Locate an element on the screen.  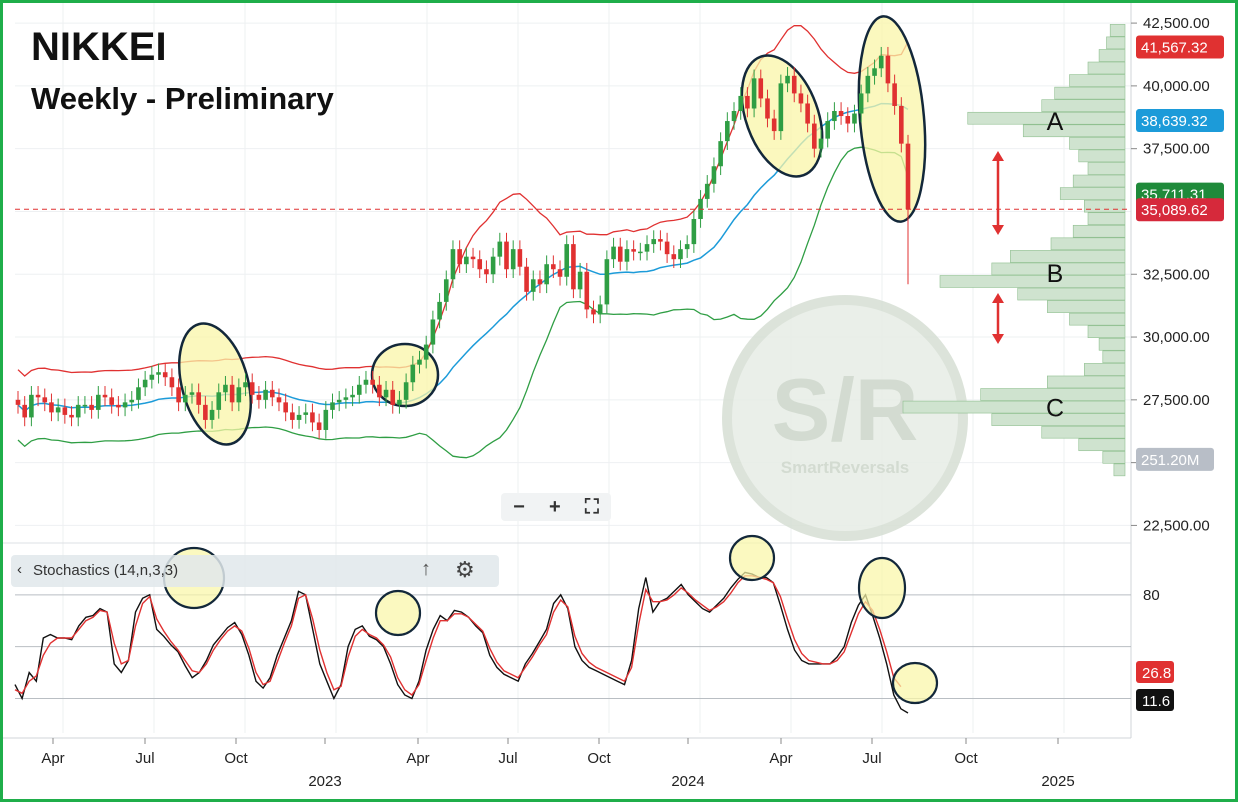
stoch-value-label: 11.6 is located at coordinates (1156, 701).